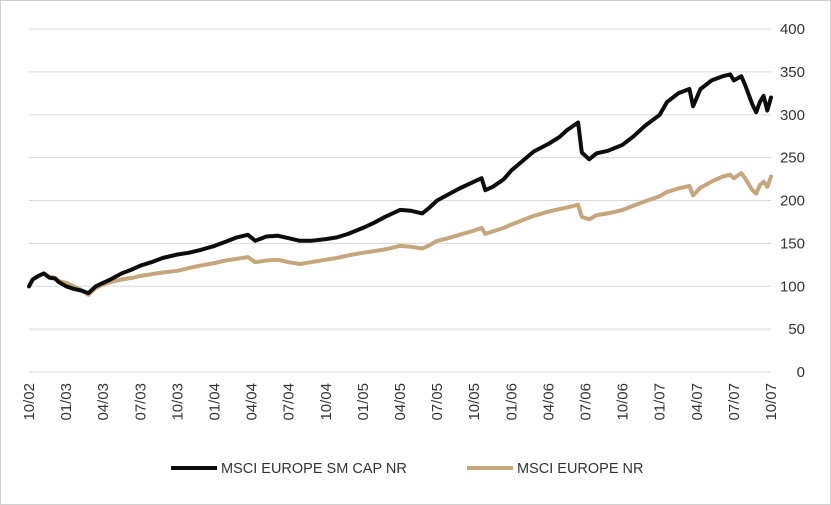 The width and height of the screenshot is (831, 505). What do you see at coordinates (103, 402) in the screenshot?
I see `x-tick-label: 04/03` at bounding box center [103, 402].